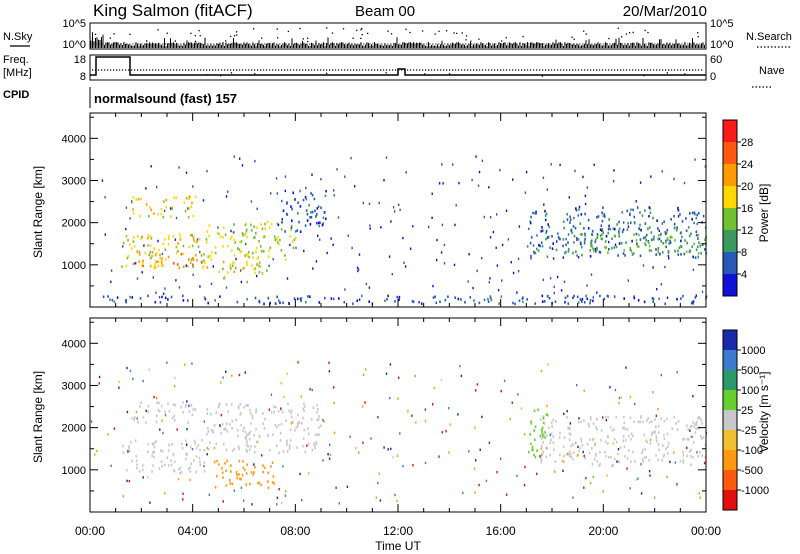 This screenshot has width=800, height=554. I want to click on freq-label: Freq., so click(16, 60).